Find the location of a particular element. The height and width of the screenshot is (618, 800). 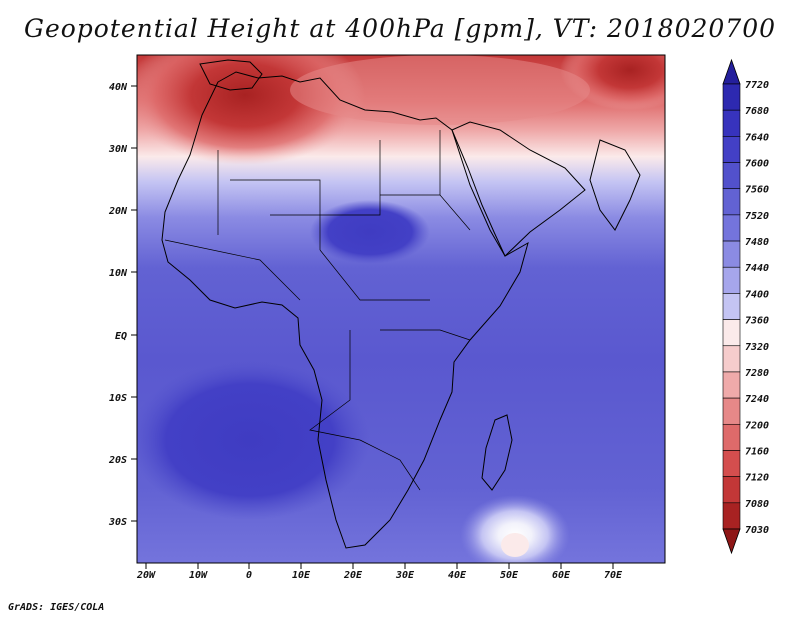

grads-credit: GrADS: IGES/COLA is located at coordinates (56, 607).